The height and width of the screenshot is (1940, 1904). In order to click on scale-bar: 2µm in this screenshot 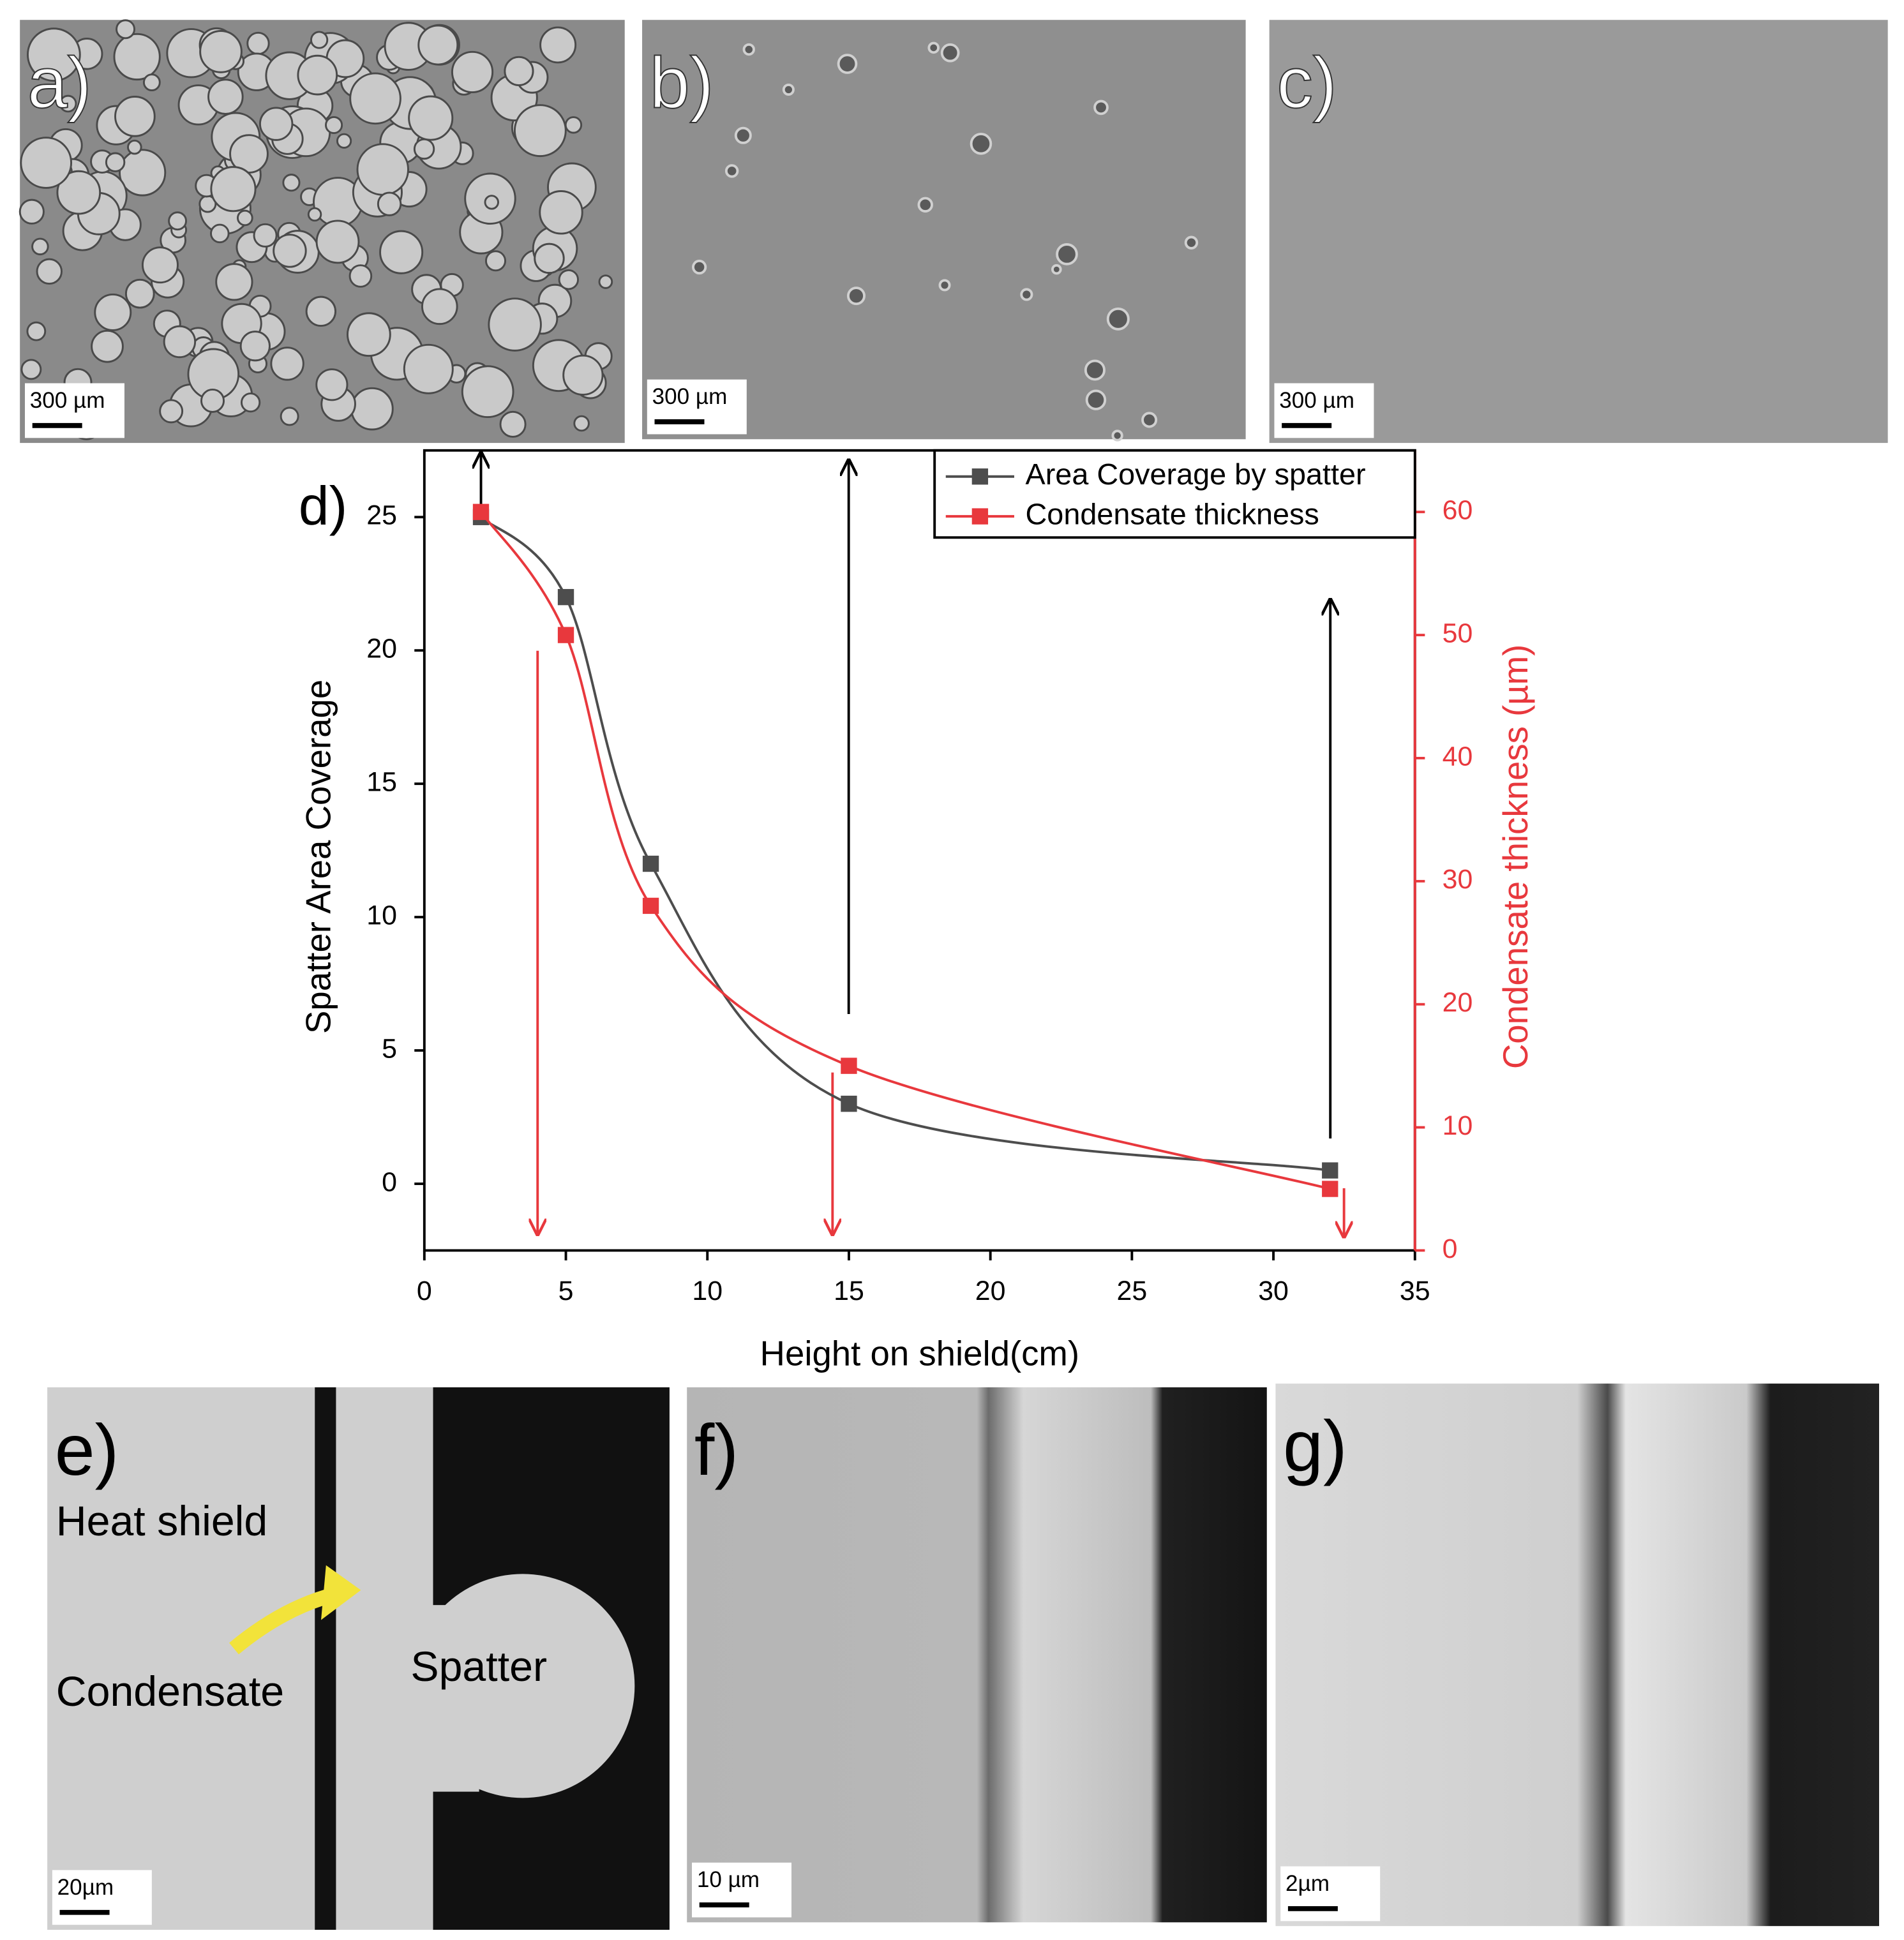, I will do `click(1330, 1894)`.